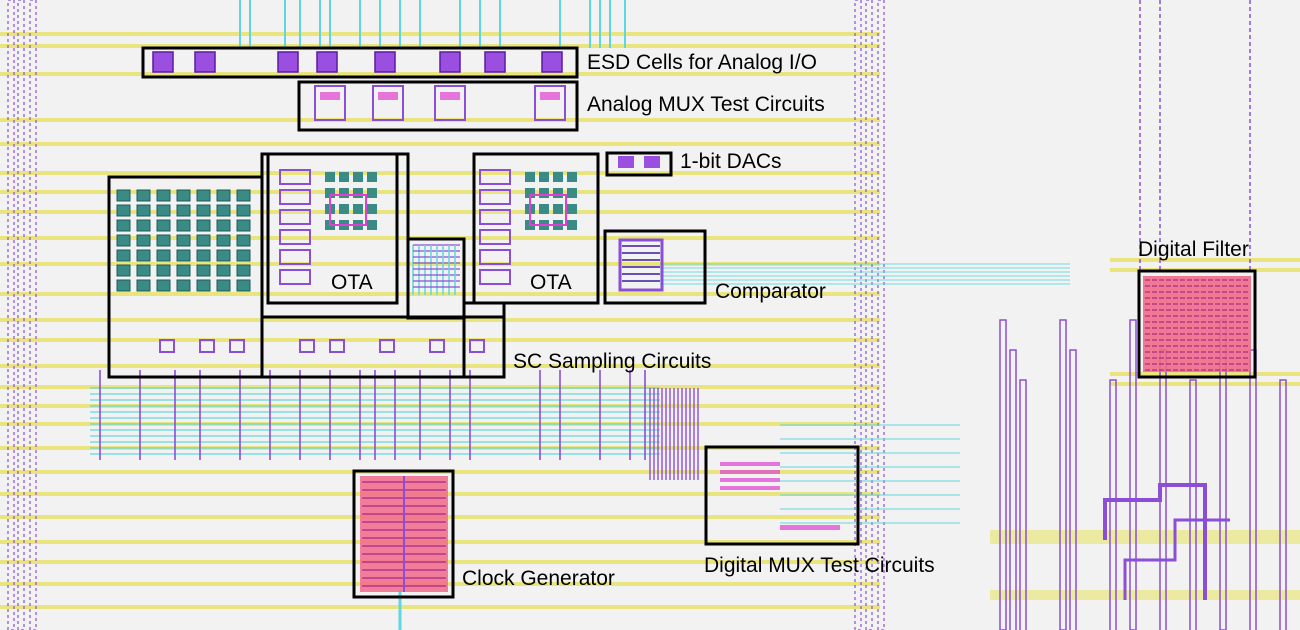 This screenshot has height=630, width=1300. Describe the element at coordinates (1197, 324) in the screenshot. I see `outline-digital-filter` at that location.